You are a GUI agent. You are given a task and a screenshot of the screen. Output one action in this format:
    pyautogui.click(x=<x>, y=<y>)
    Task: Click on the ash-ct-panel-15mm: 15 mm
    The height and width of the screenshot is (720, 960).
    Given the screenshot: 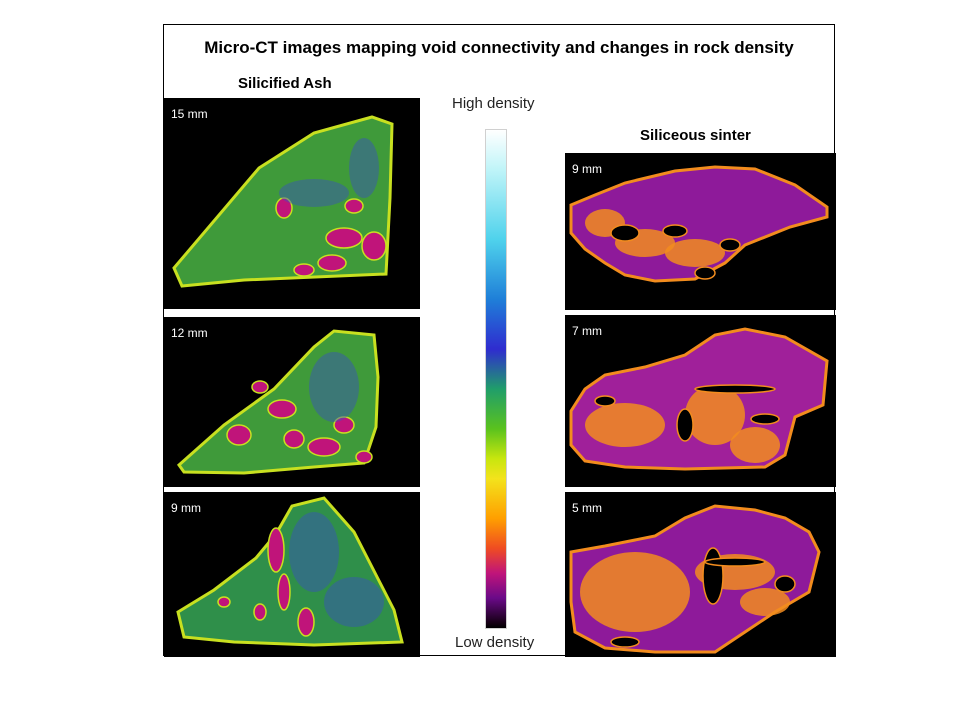 What is the action you would take?
    pyautogui.click(x=292, y=203)
    